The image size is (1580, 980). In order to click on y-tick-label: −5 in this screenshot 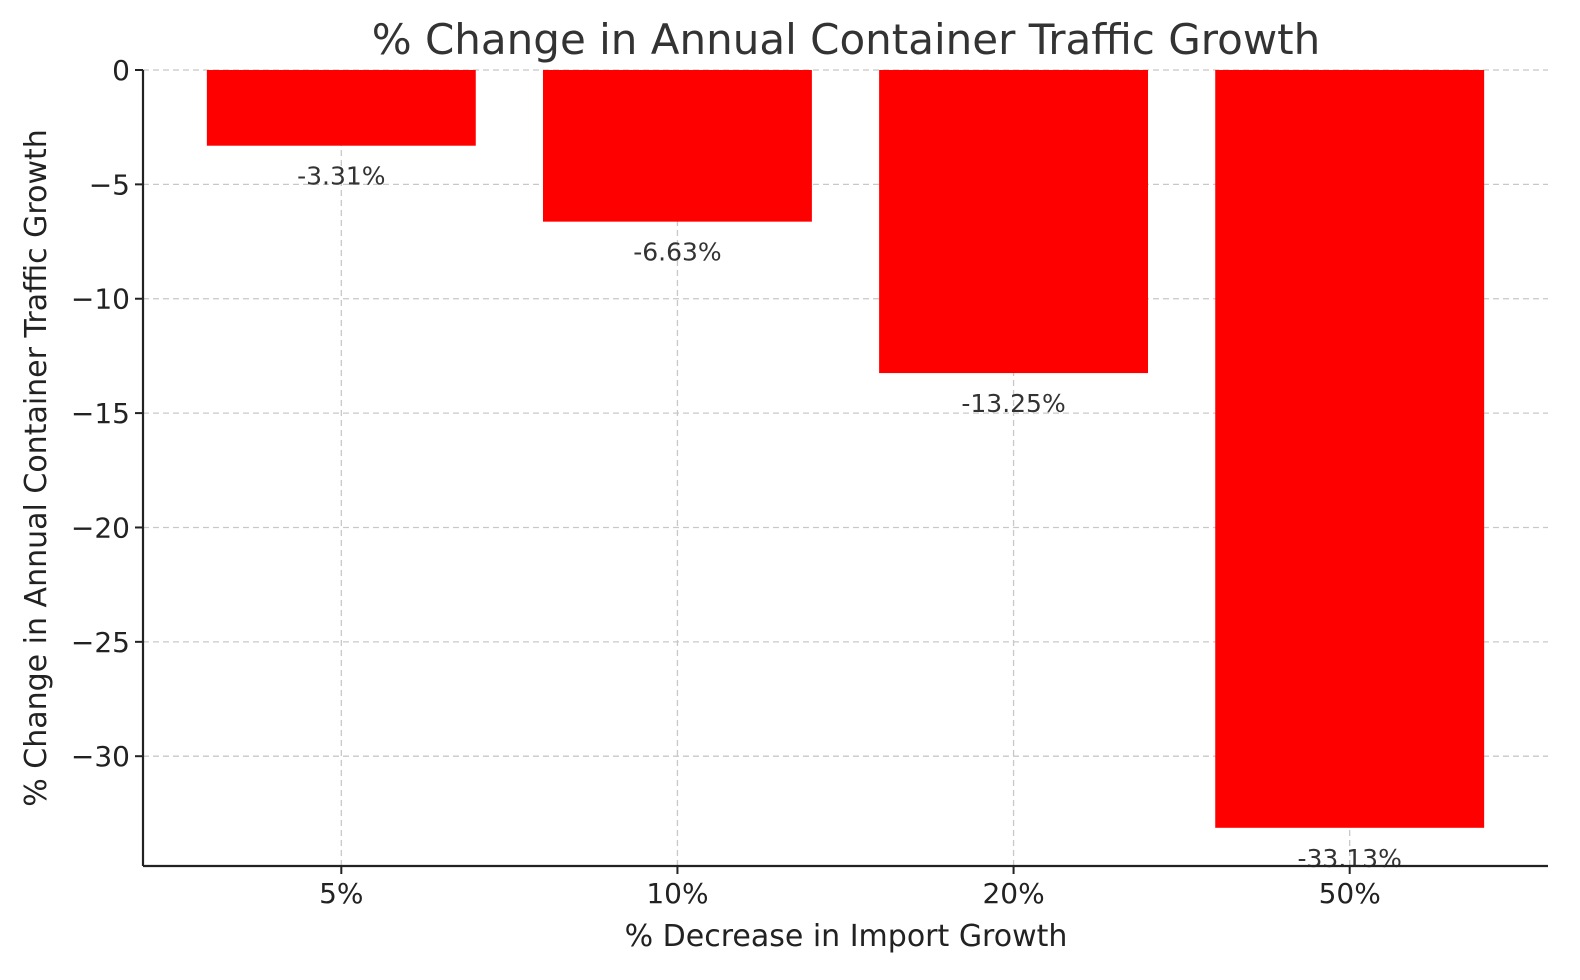, I will do `click(109, 184)`.